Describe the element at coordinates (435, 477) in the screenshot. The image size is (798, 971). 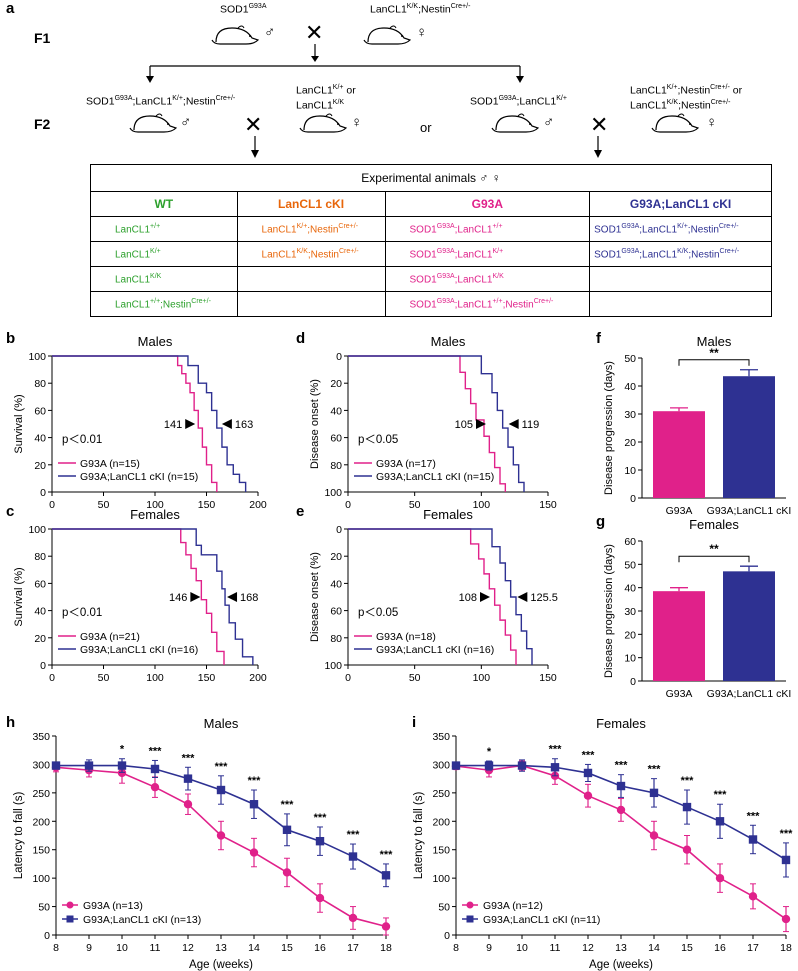
I see `legend-label: G93A;LanCL1 cKI (n=15)` at that location.